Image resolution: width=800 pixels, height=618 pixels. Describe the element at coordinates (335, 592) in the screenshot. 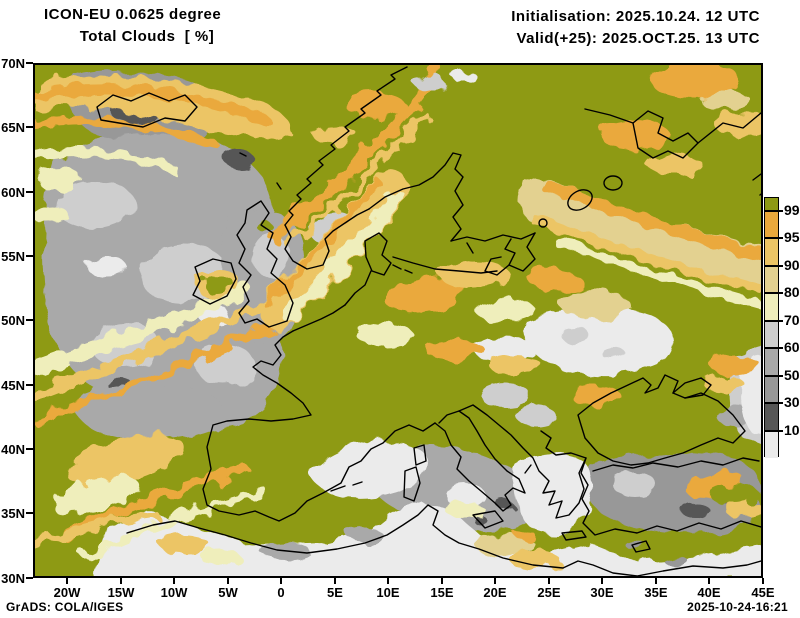

I see `x-axis-label: 5E` at that location.